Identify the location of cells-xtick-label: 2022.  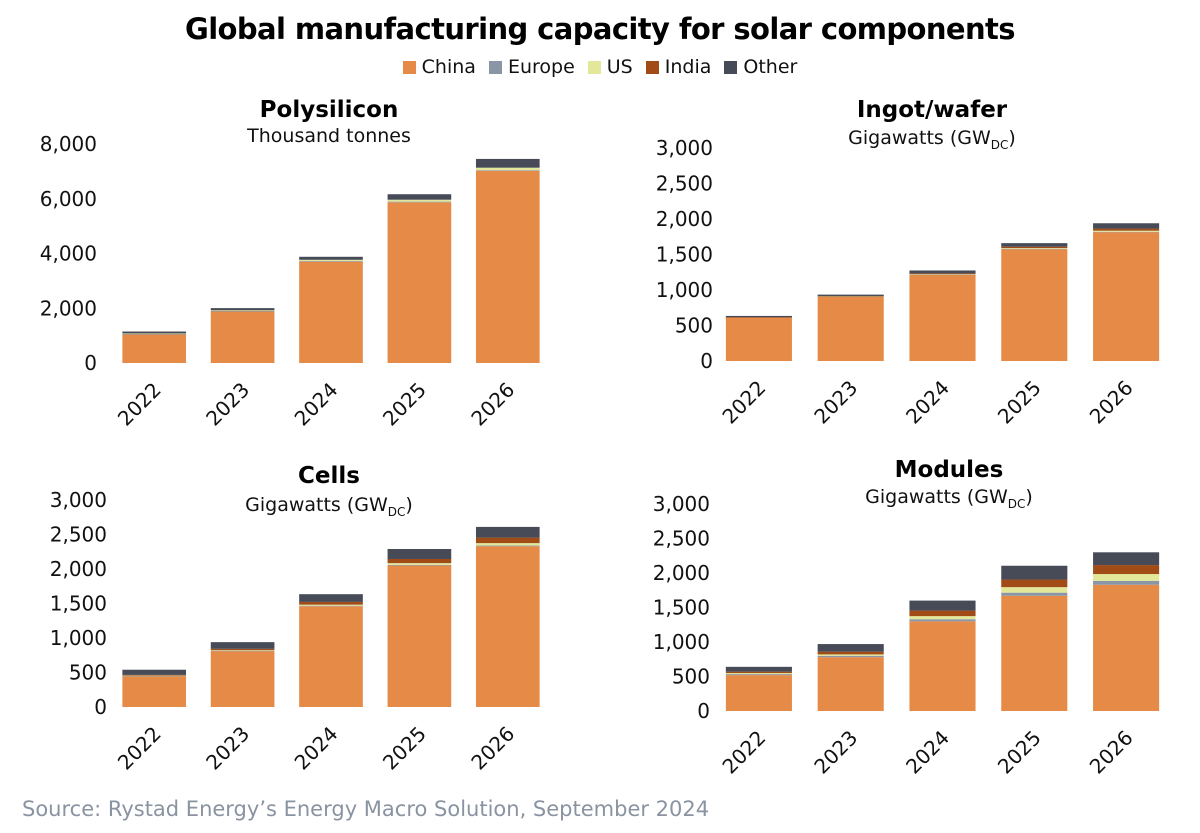
(139, 748).